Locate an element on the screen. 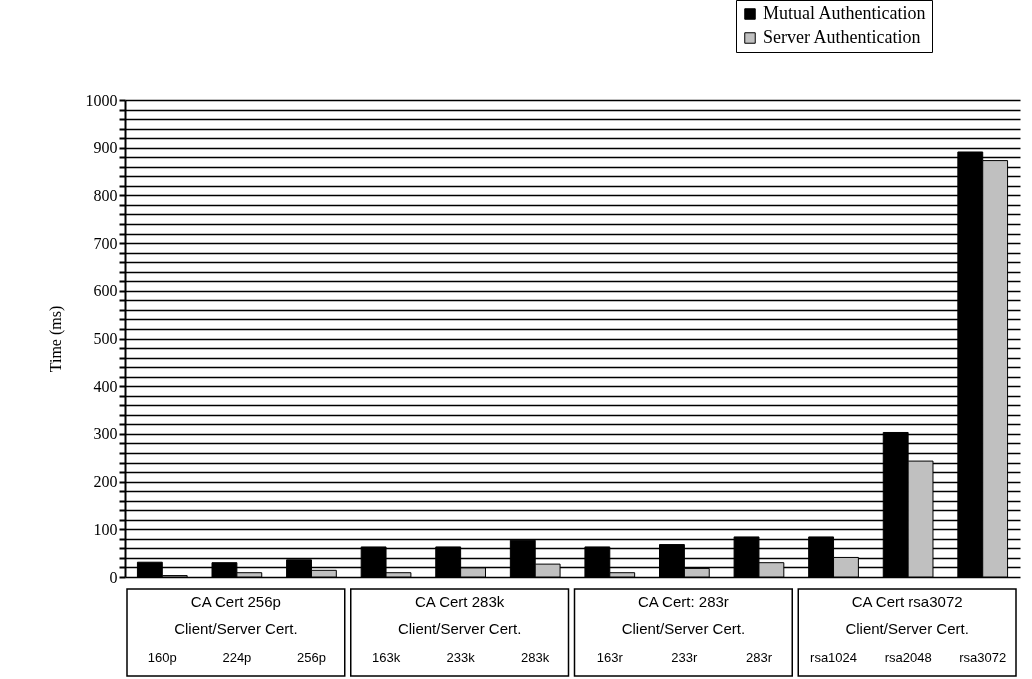  y-tick-label: 1000 is located at coordinates (101, 100).